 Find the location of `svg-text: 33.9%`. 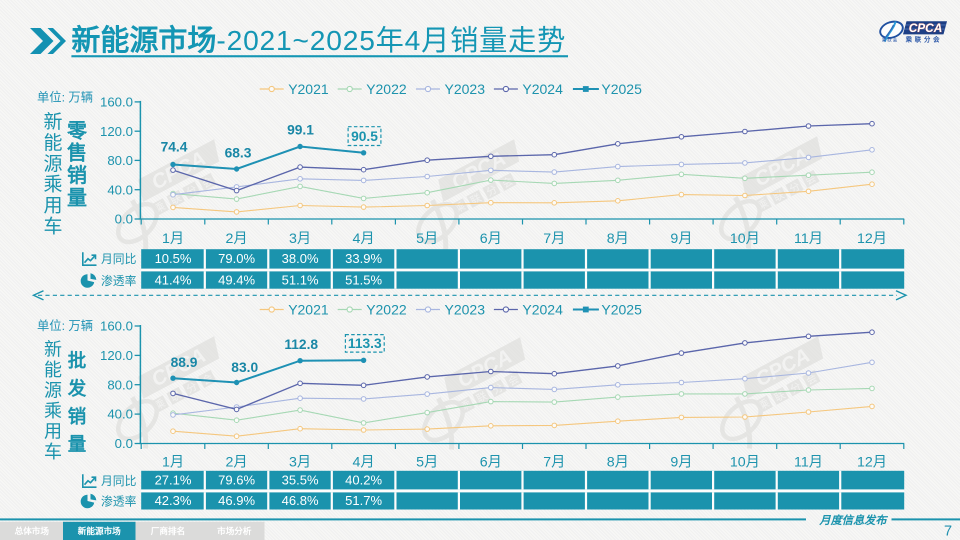

svg-text: 33.9% is located at coordinates (363, 258).